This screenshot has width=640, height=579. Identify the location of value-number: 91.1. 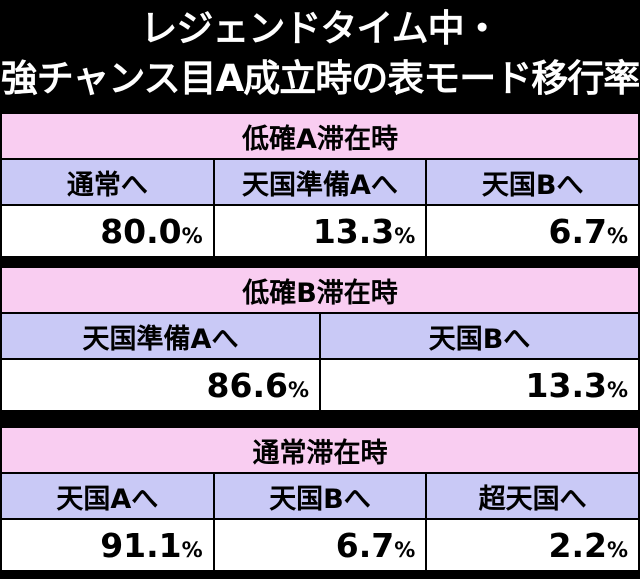
(141, 545).